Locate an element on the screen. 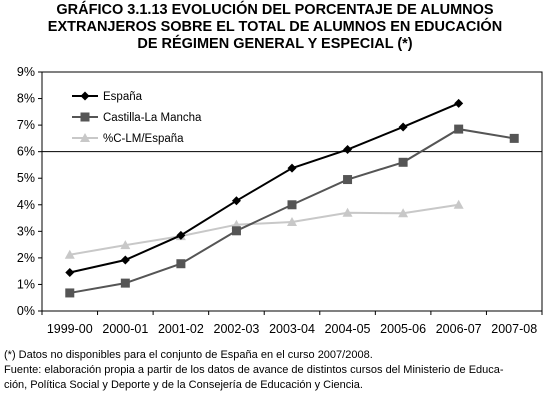  y-tick-label: 5% is located at coordinates (26, 178).